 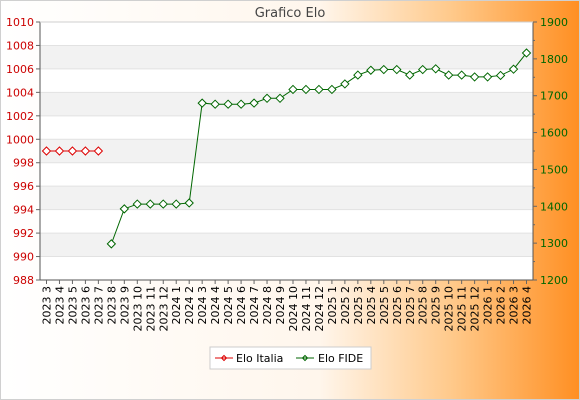 I want to click on x-tick-label: 2025 7, so click(x=410, y=305).